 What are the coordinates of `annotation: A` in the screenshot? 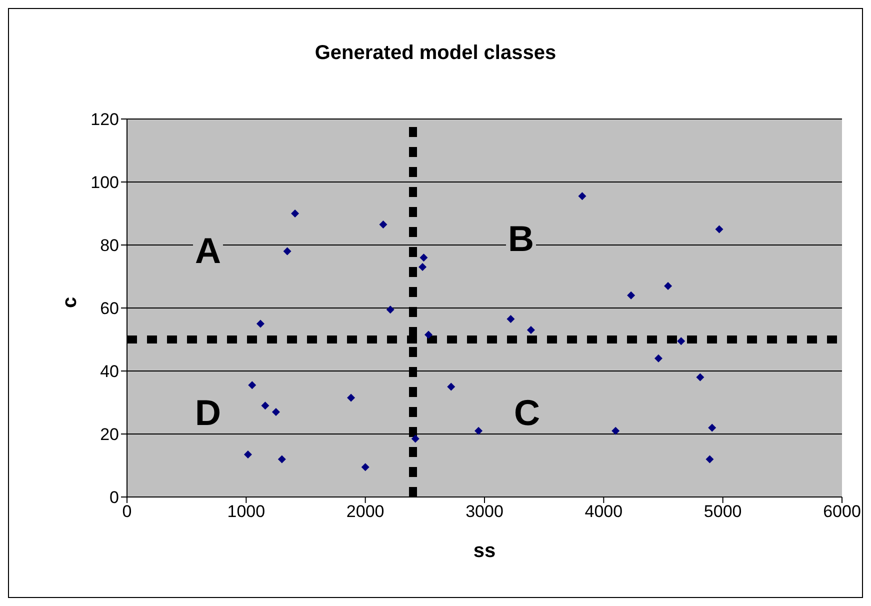 It's located at (208, 250).